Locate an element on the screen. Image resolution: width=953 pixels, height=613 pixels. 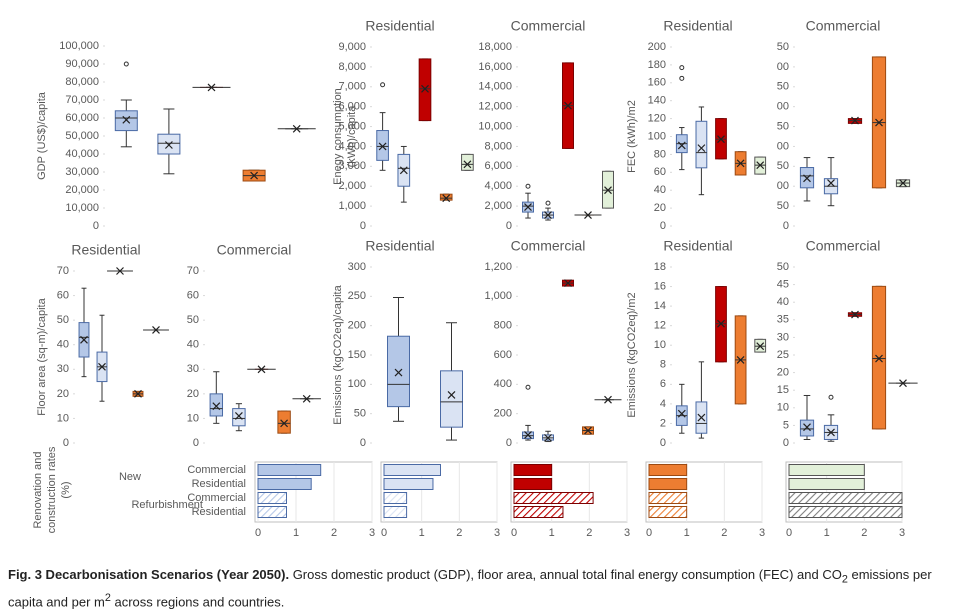
y-tick-label: 30,000 is located at coordinates (82, 172).